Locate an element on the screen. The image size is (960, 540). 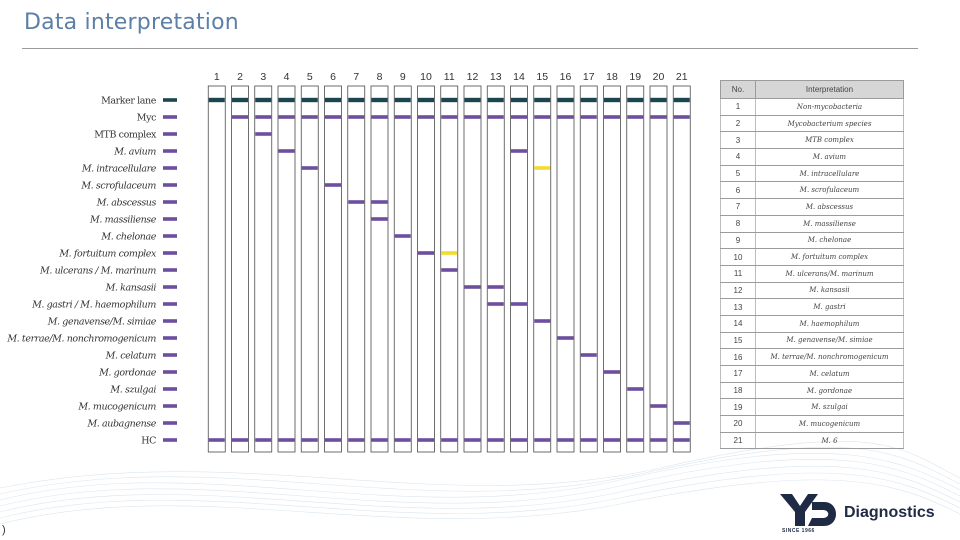
row-label: M. szulgai is located at coordinates (132, 390).